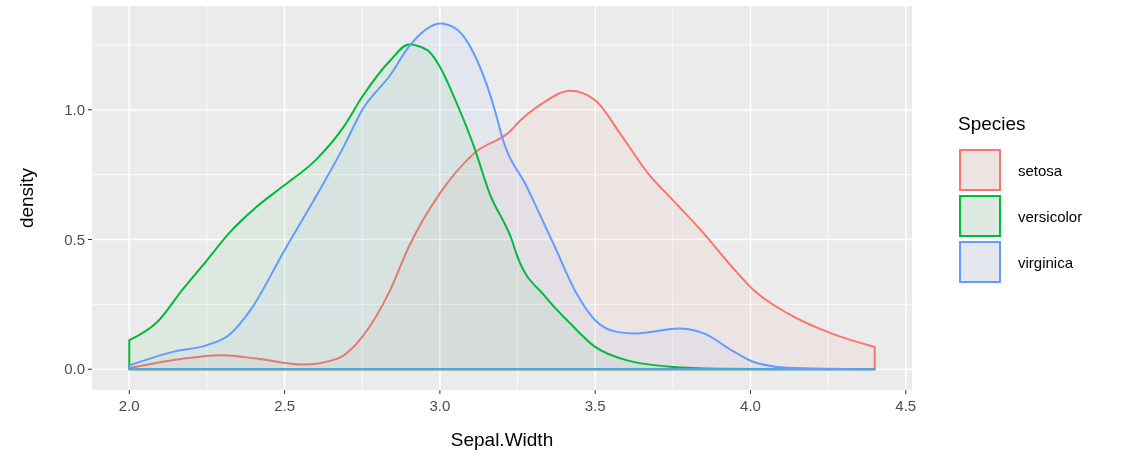 The height and width of the screenshot is (459, 1124). I want to click on x-tick-label: 4.0, so click(750, 405).